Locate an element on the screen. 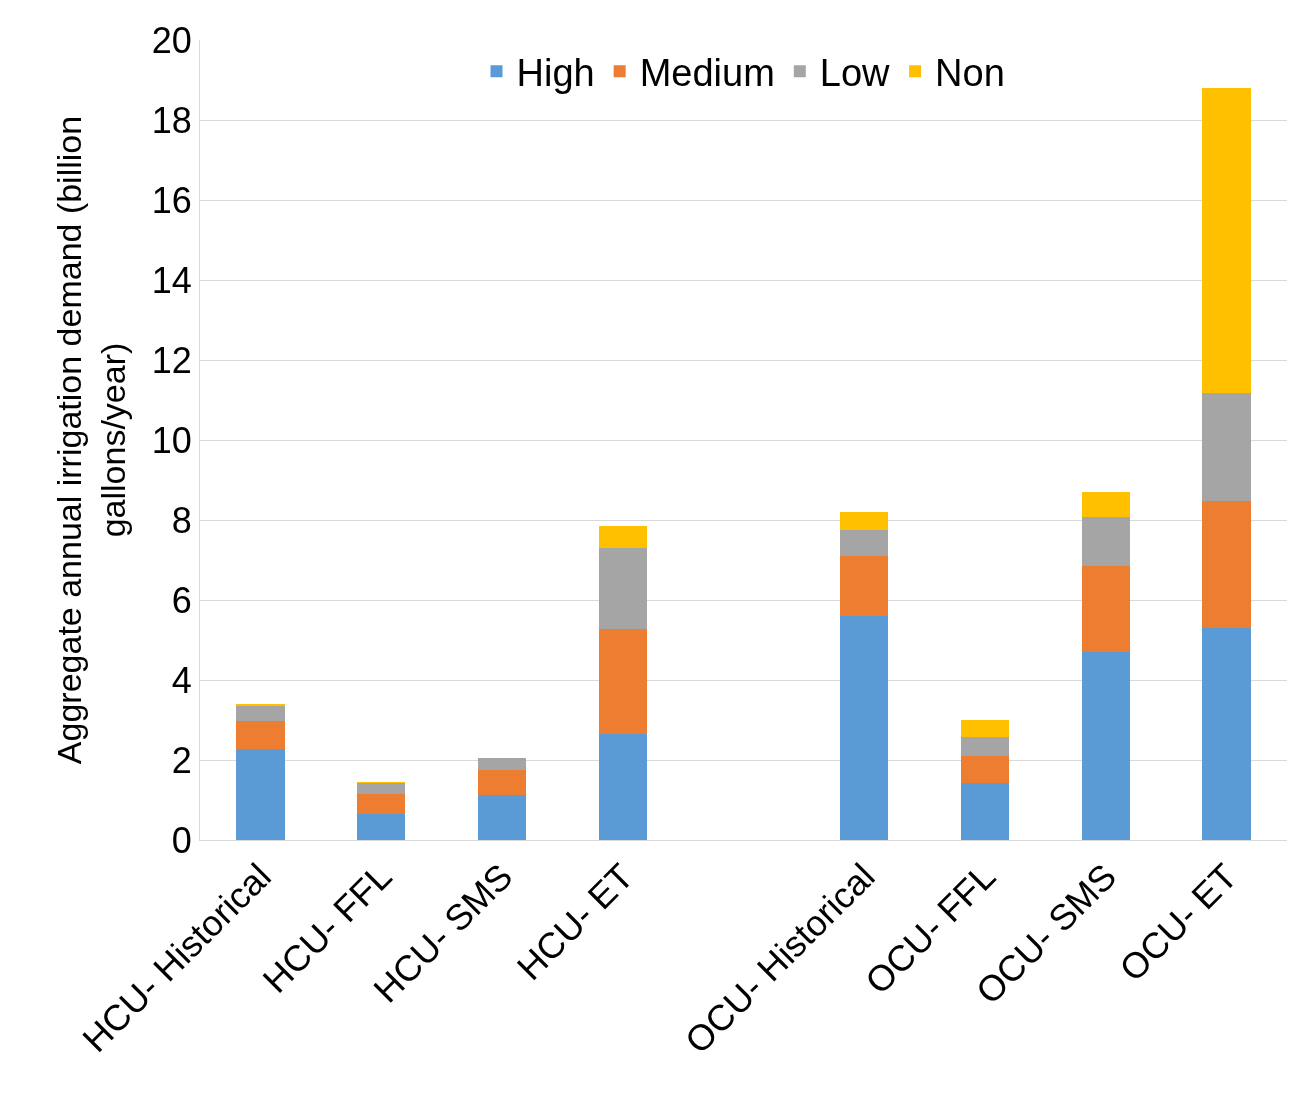 The height and width of the screenshot is (1100, 1307). legend-label: Low is located at coordinates (855, 73).